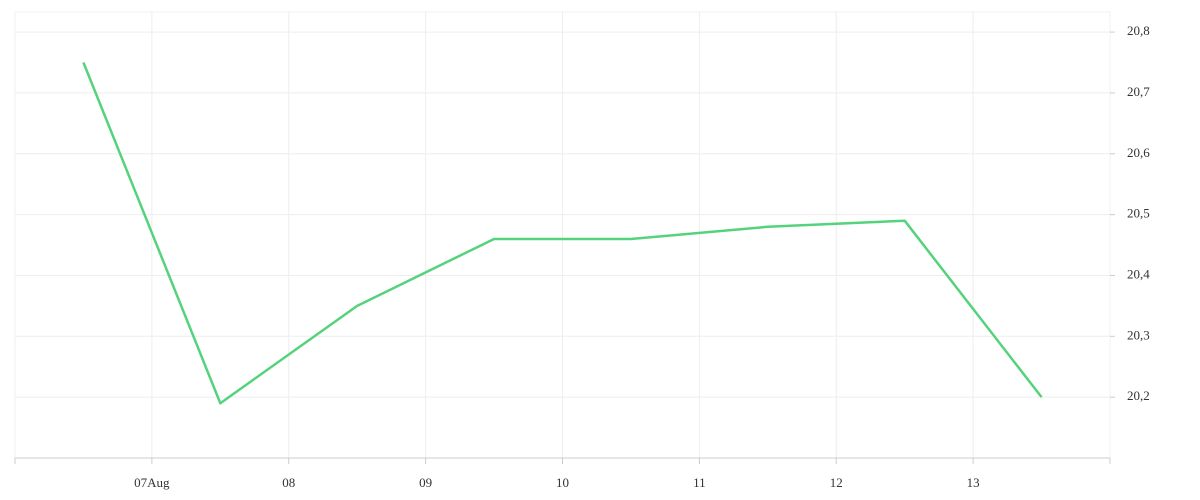 This screenshot has height=500, width=1200. I want to click on x-tick-label: 07Aug, so click(152, 482).